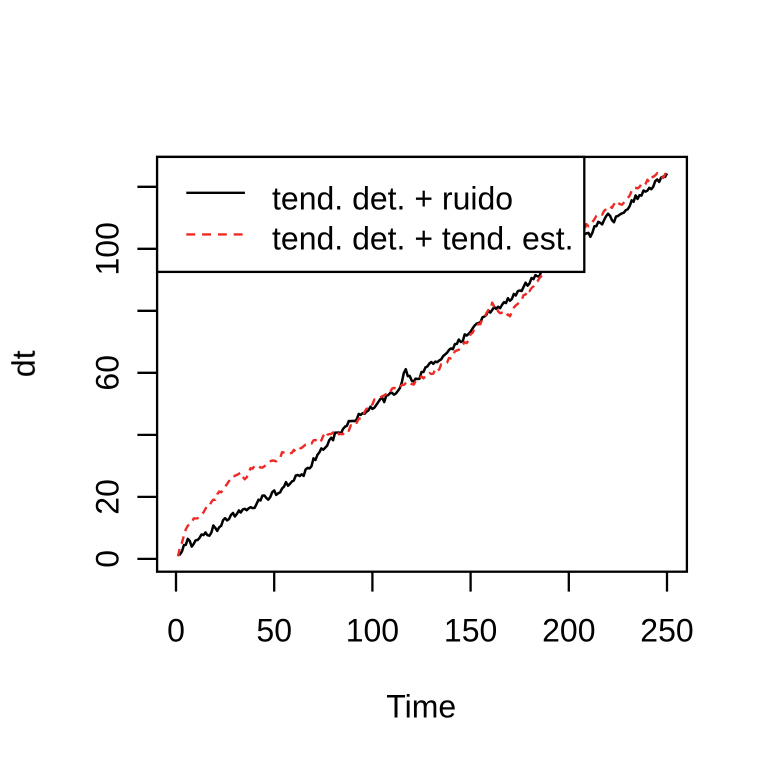 This screenshot has height=768, width=768. Describe the element at coordinates (423, 239) in the screenshot. I see `svg-text: tend. det. + tend. est.` at that location.